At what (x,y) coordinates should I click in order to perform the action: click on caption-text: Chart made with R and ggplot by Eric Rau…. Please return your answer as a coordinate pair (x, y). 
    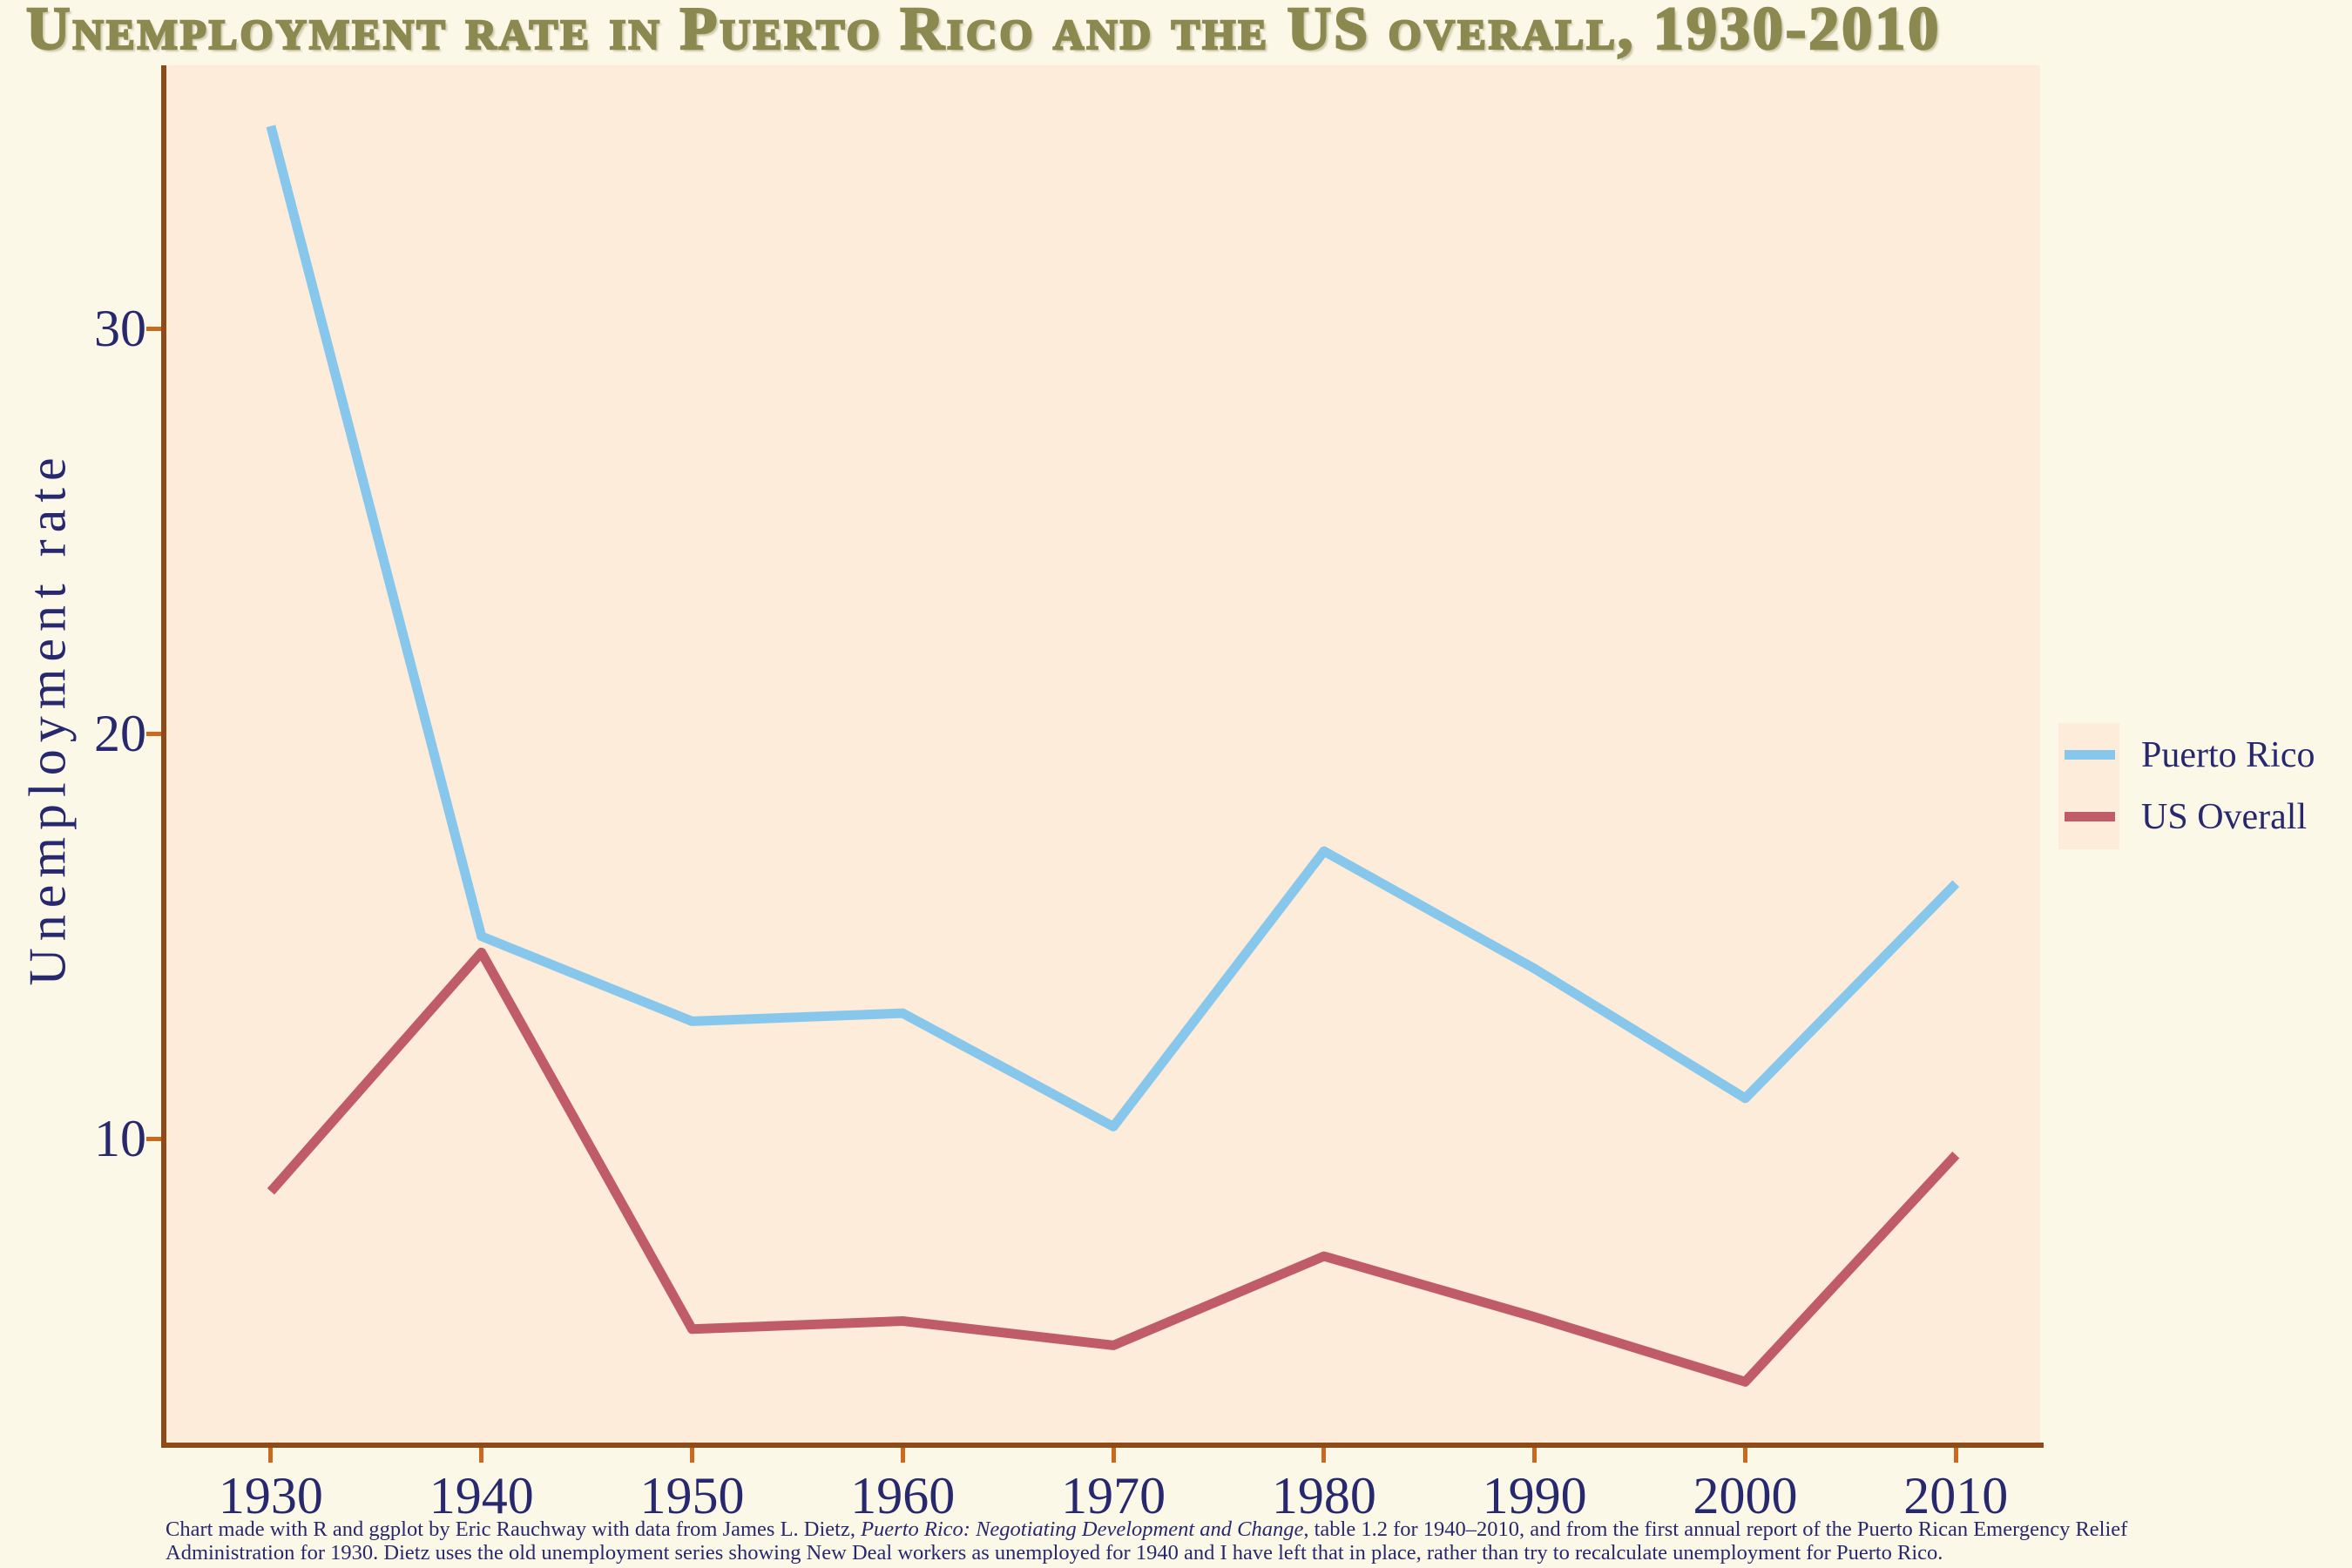
    Looking at the image, I should click on (514, 1529).